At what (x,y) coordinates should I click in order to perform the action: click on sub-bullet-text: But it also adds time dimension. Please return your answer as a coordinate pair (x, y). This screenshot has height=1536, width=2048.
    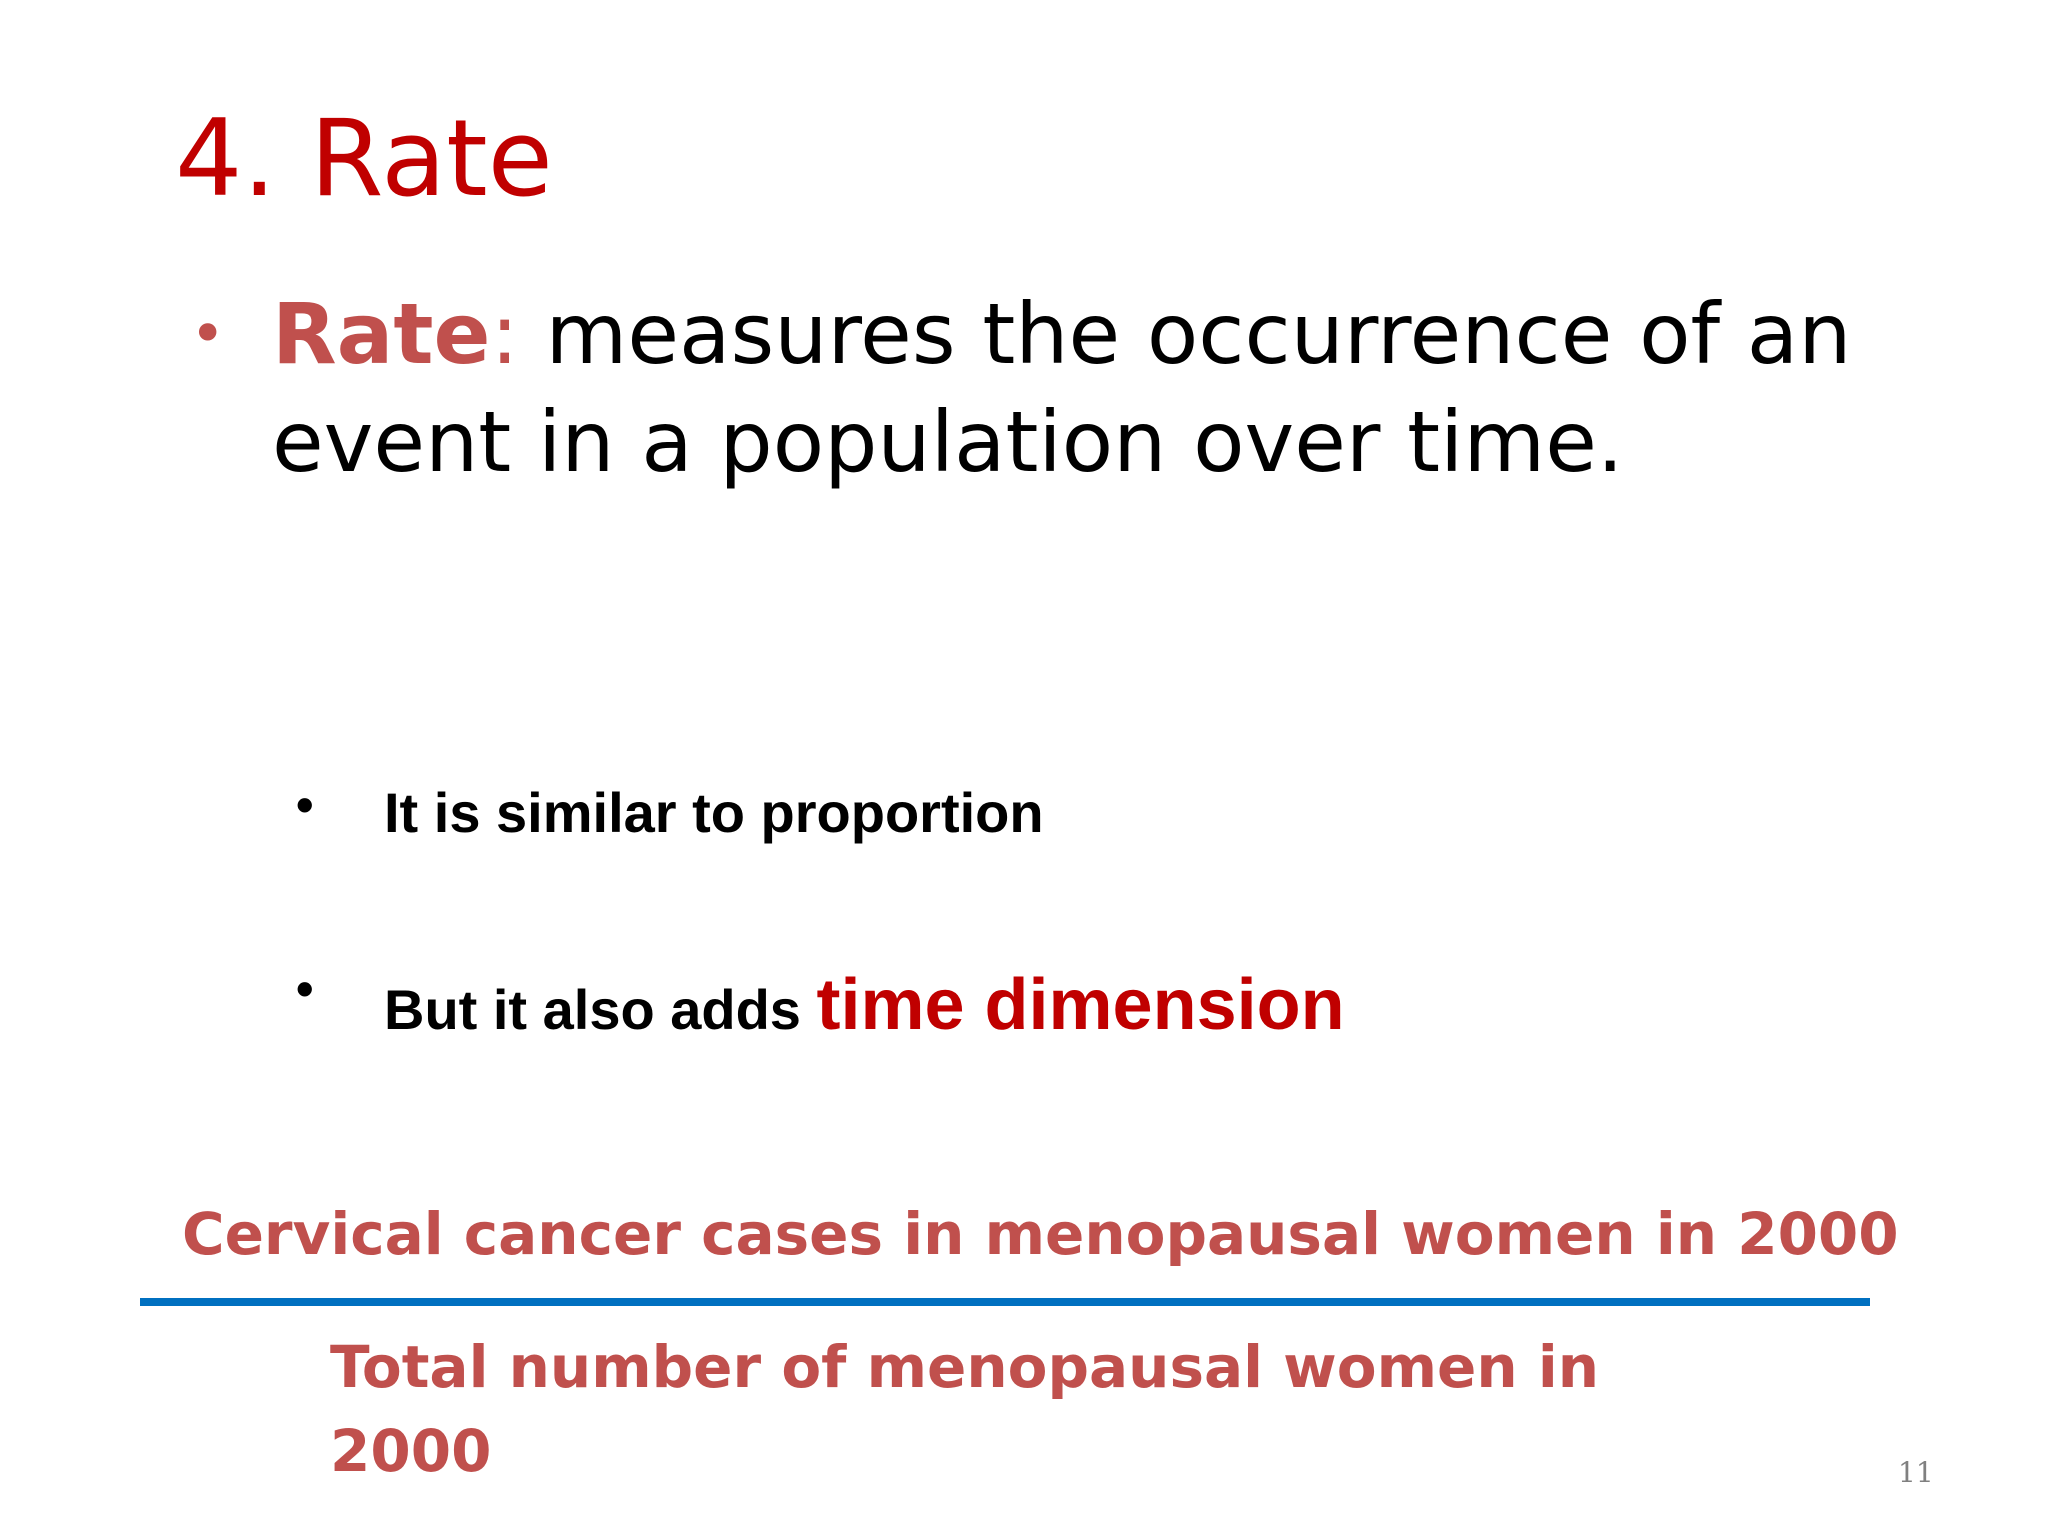
    Looking at the image, I should click on (864, 1005).